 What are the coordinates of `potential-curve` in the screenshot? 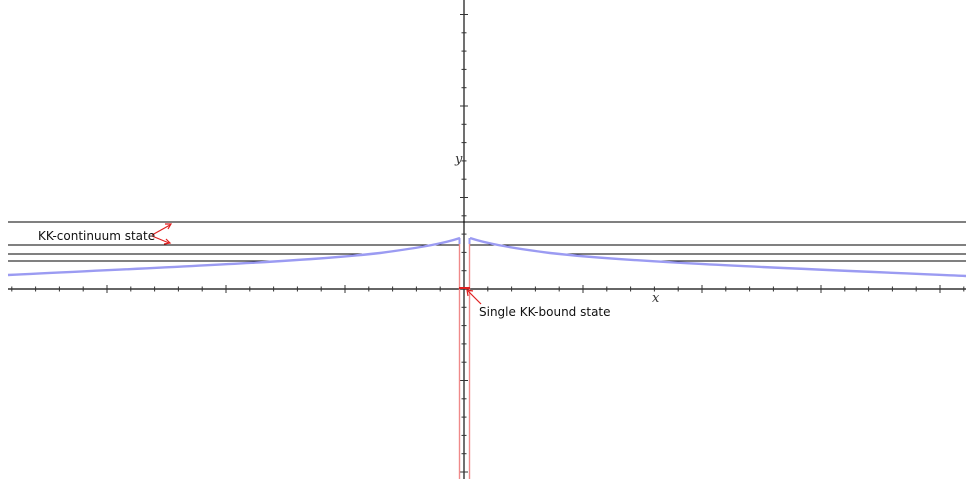 It's located at (486, 257).